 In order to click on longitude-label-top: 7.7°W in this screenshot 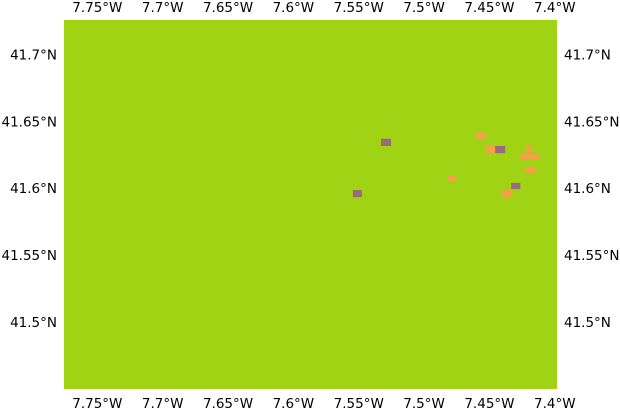, I will do `click(163, 8)`.